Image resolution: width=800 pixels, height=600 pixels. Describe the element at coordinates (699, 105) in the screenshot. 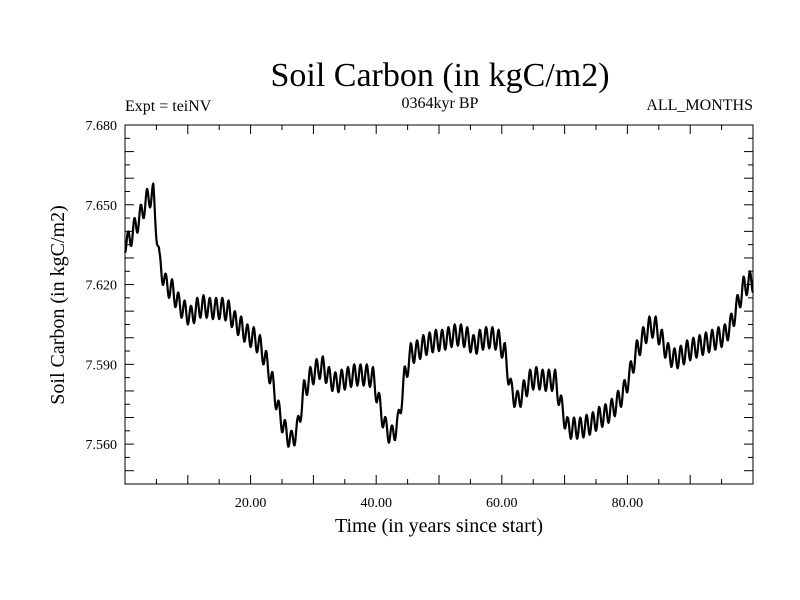

I see `months-label: ALL_MONTHS` at that location.